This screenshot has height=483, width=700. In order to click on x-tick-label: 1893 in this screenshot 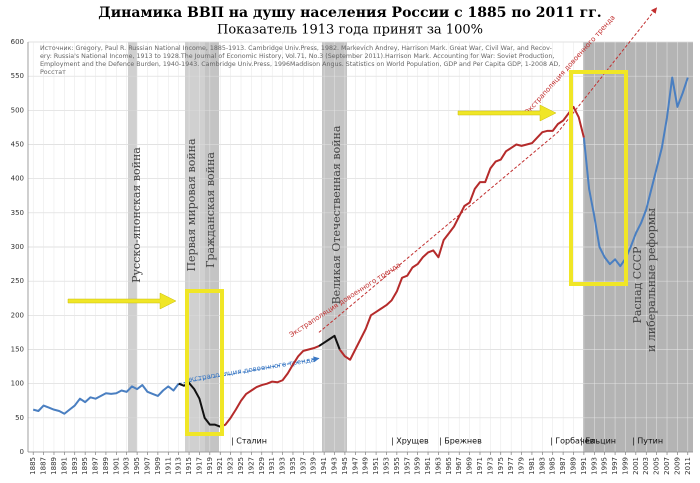, I will do `click(75, 466)`.